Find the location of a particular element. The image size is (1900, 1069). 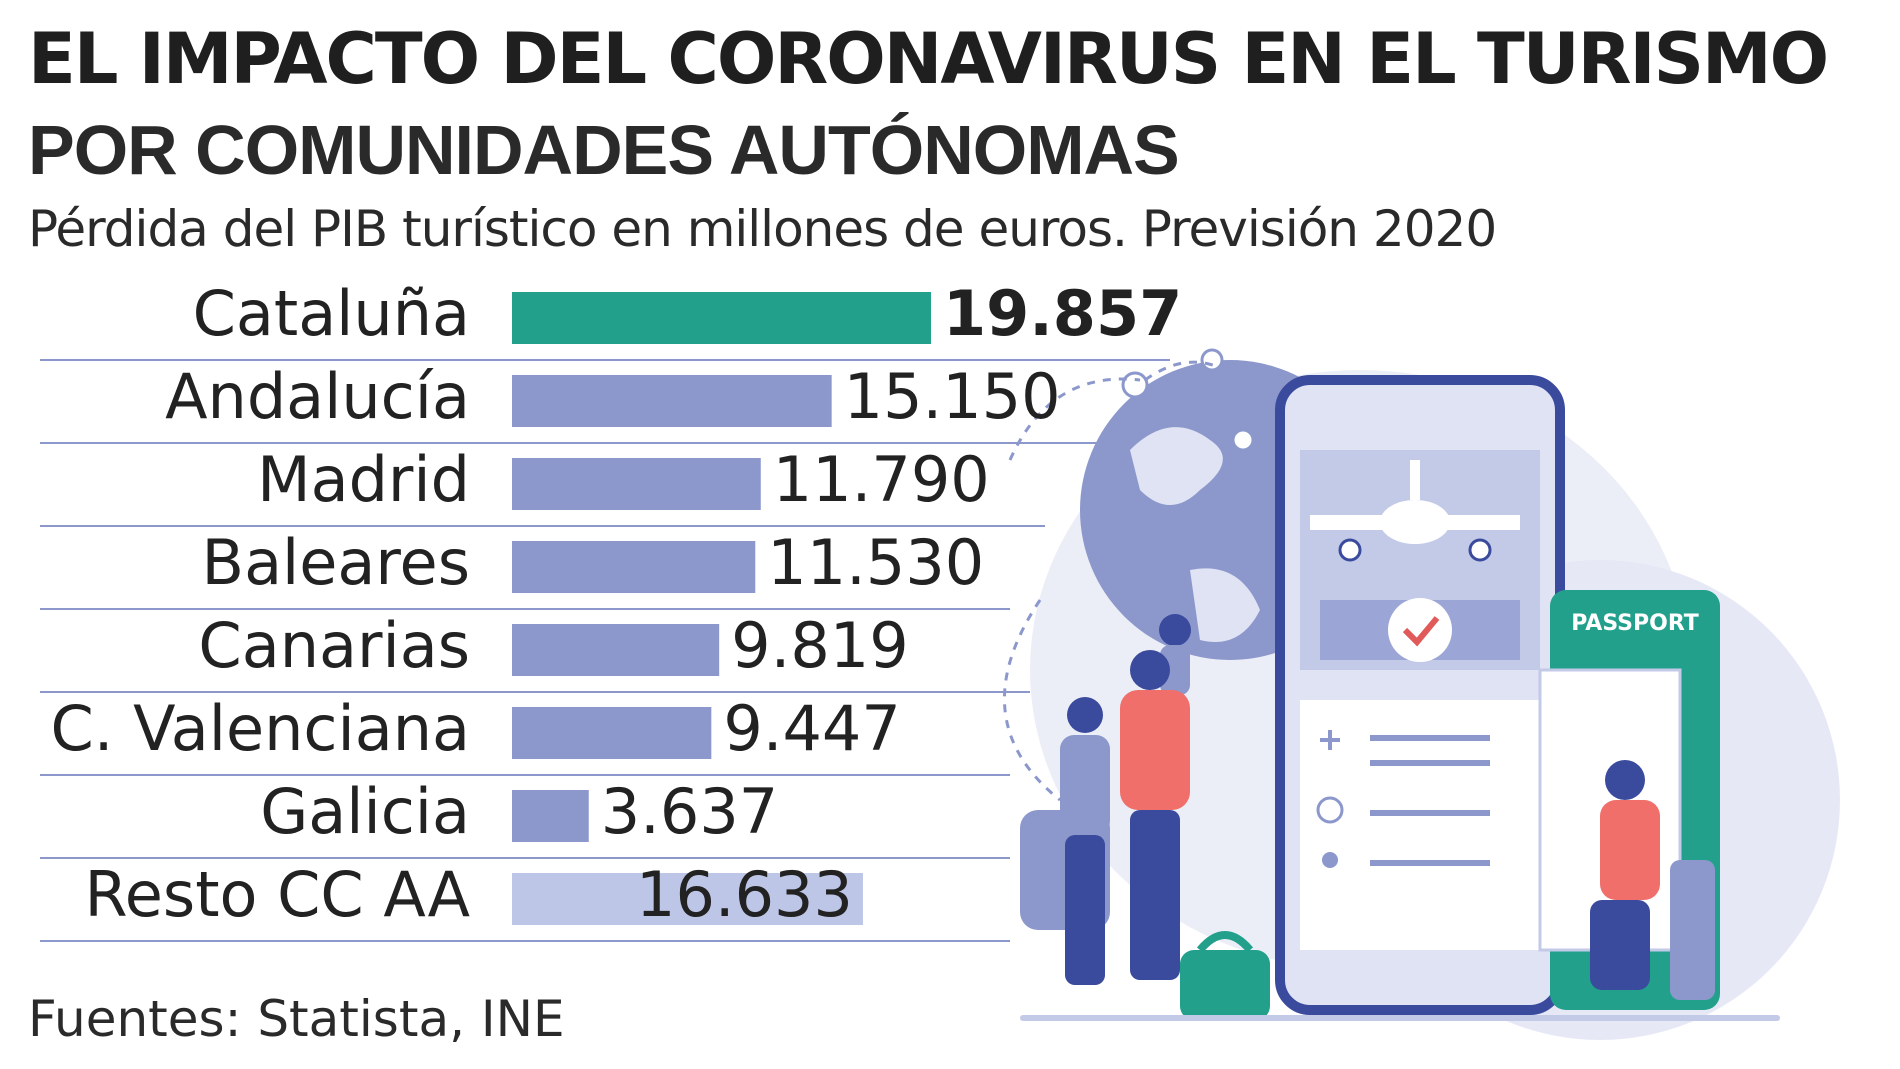

category-label: Baleares is located at coordinates (336, 562).